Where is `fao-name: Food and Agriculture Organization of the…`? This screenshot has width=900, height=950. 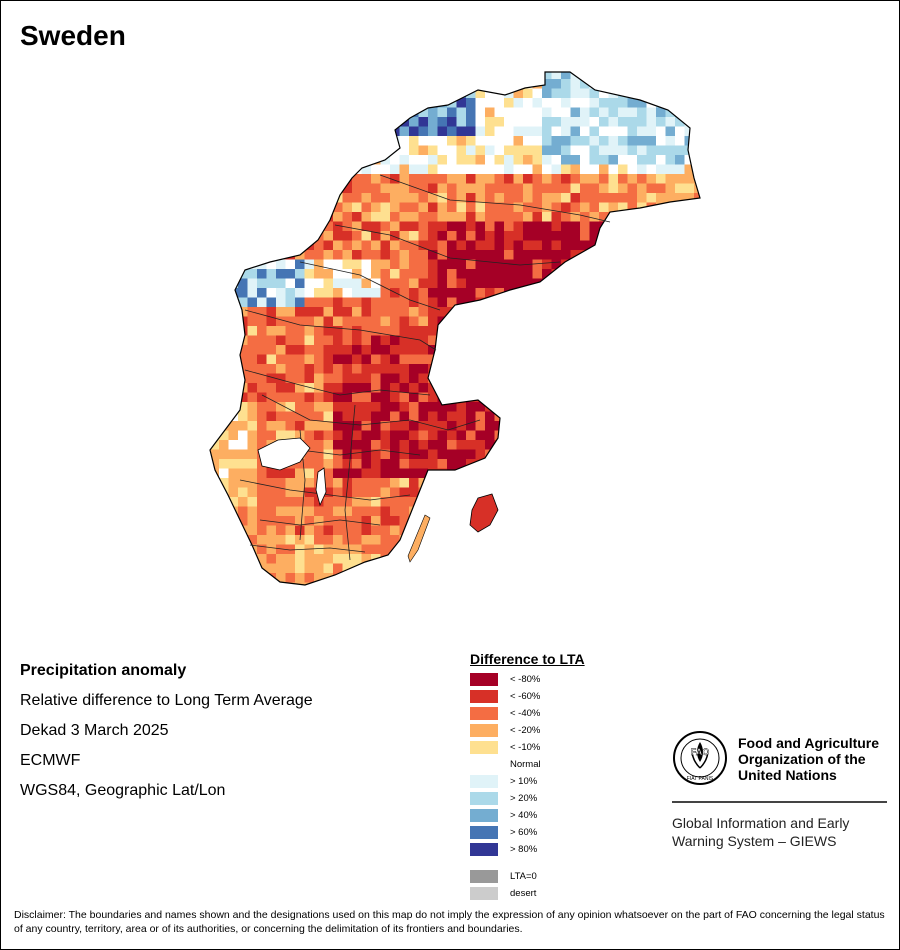
fao-name: Food and Agriculture Organization of the… is located at coordinates (809, 759).